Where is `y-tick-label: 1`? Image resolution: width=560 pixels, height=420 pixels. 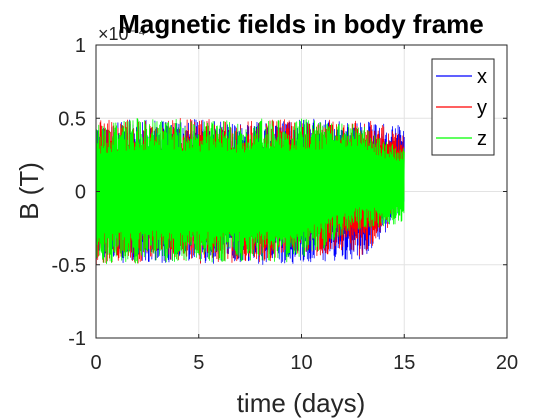 y-tick-label: 1 is located at coordinates (80, 46).